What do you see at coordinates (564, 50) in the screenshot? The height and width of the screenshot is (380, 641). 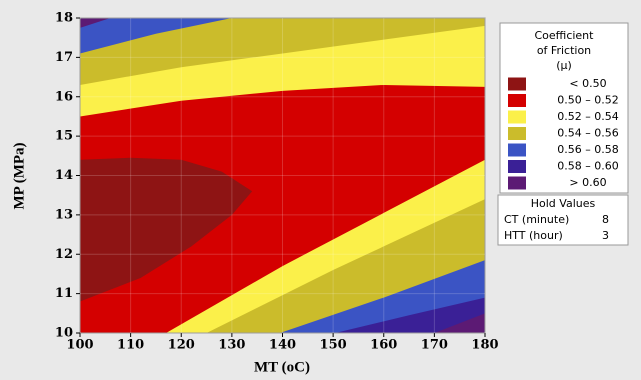 I see `legend-title: of Friction` at bounding box center [564, 50].